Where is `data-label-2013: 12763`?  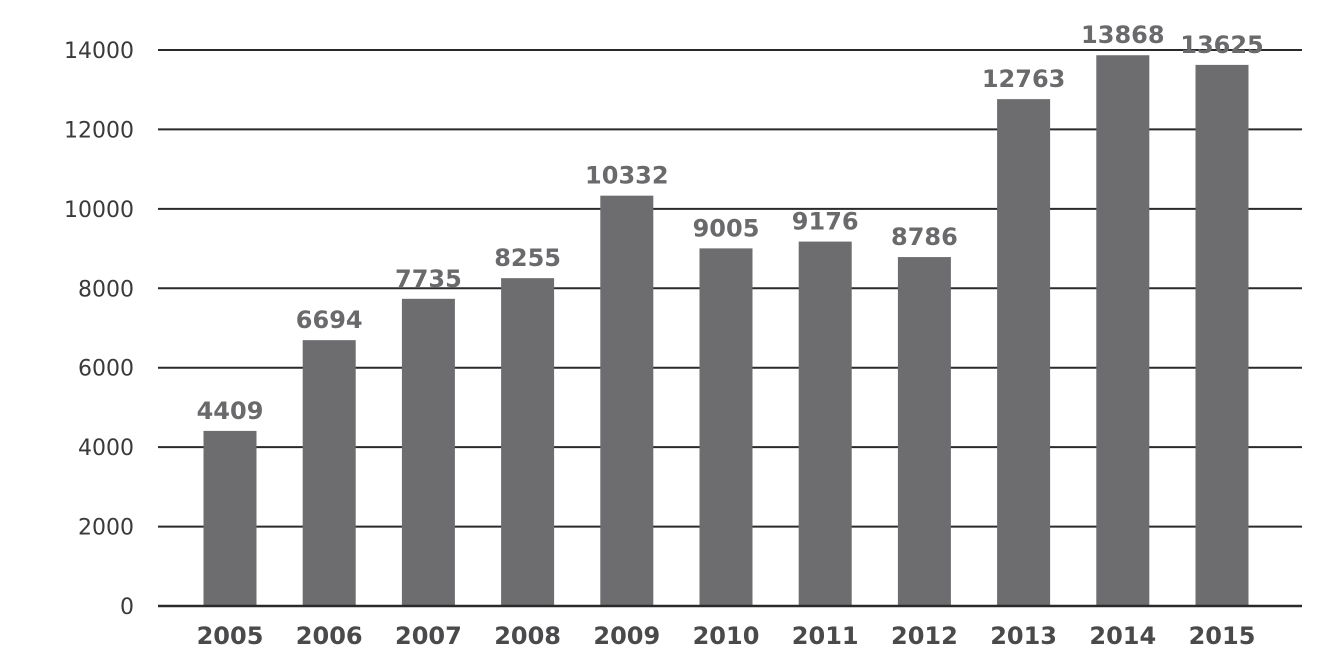 data-label-2013: 12763 is located at coordinates (1024, 79).